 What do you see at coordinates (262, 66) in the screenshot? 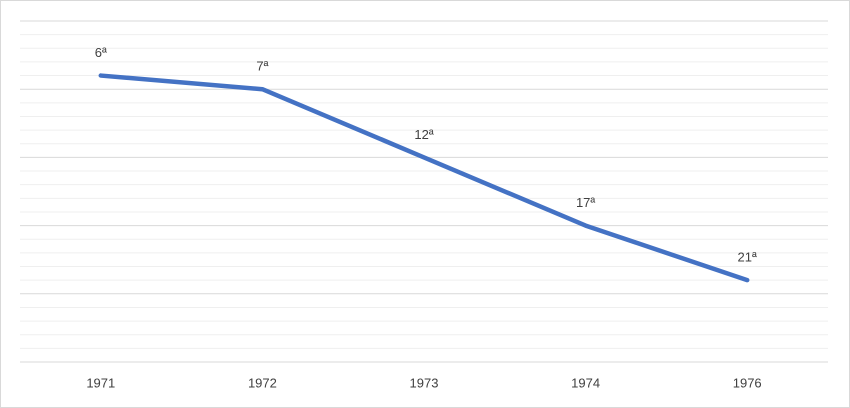
I see `data-label: 7ª` at bounding box center [262, 66].